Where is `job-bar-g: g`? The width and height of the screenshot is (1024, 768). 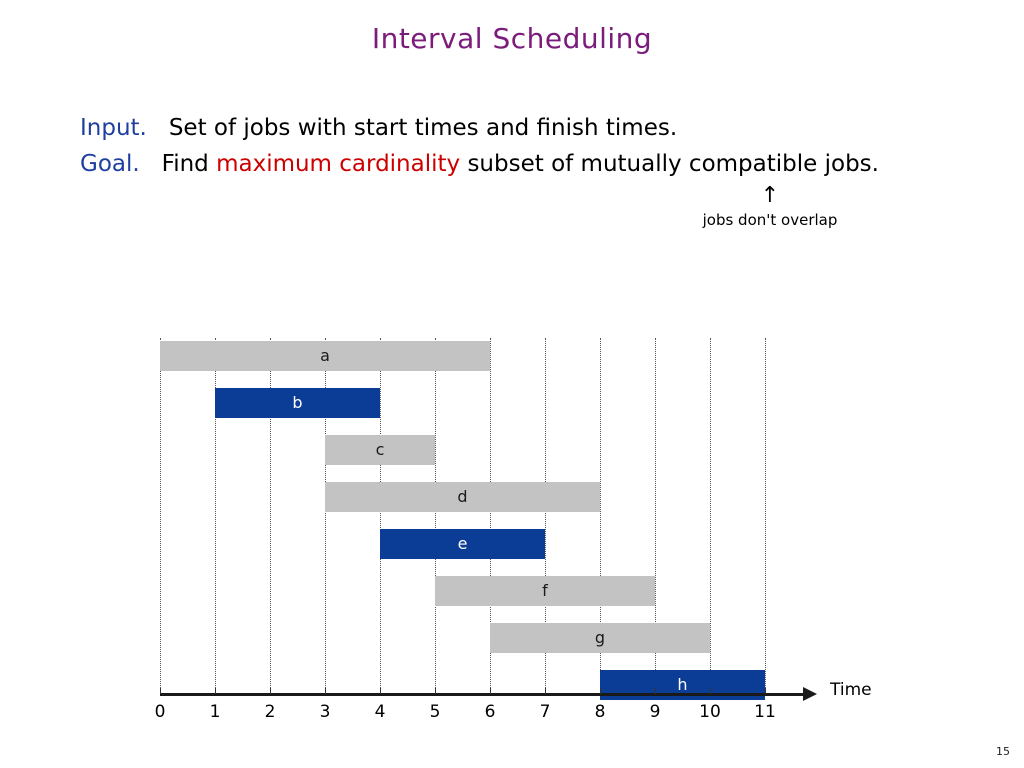 job-bar-g: g is located at coordinates (600, 638).